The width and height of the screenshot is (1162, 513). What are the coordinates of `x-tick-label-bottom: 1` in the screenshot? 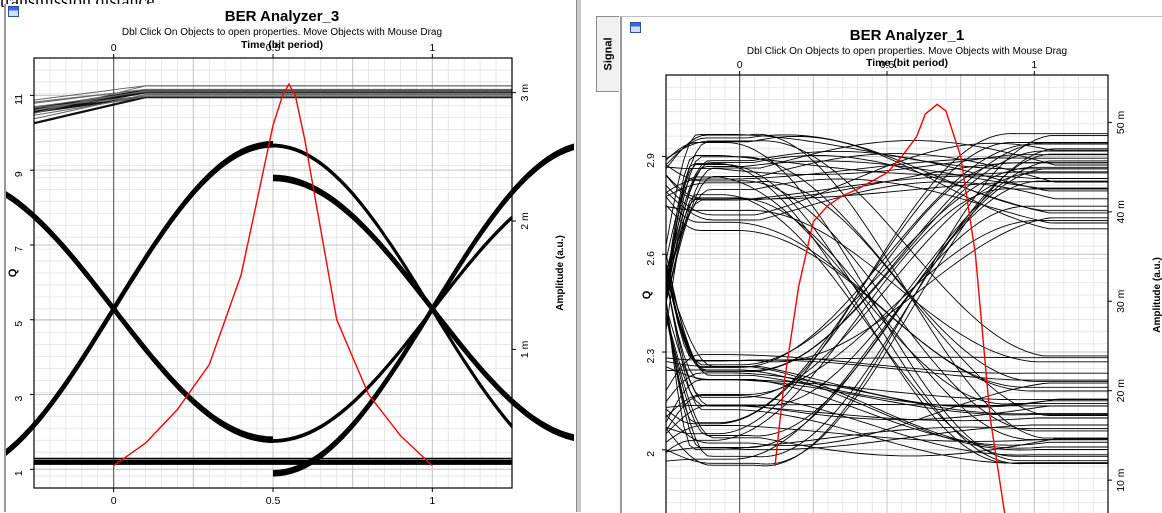 It's located at (432, 501).